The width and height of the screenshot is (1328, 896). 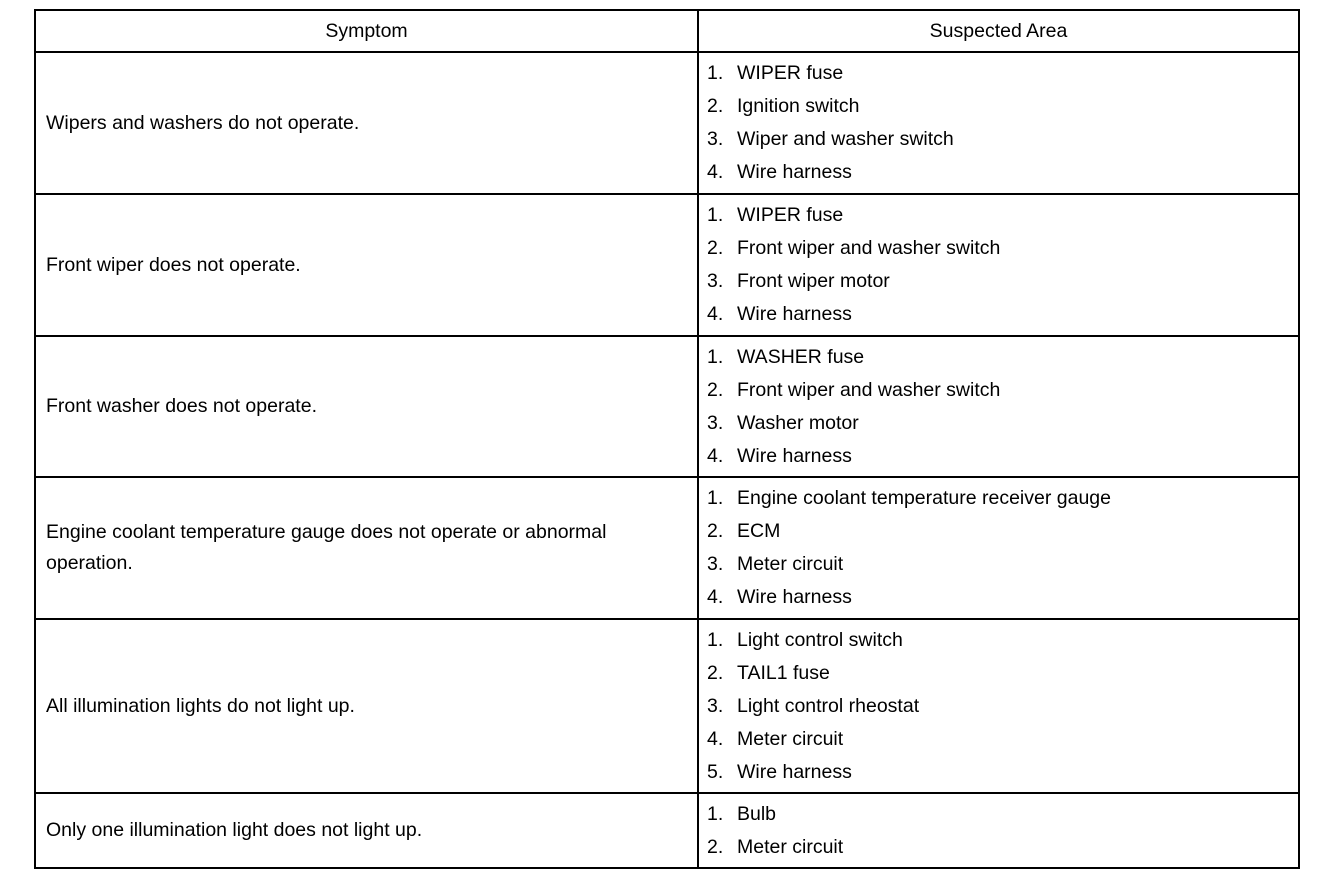 I want to click on item-label: Front wiper motor, so click(x=813, y=281).